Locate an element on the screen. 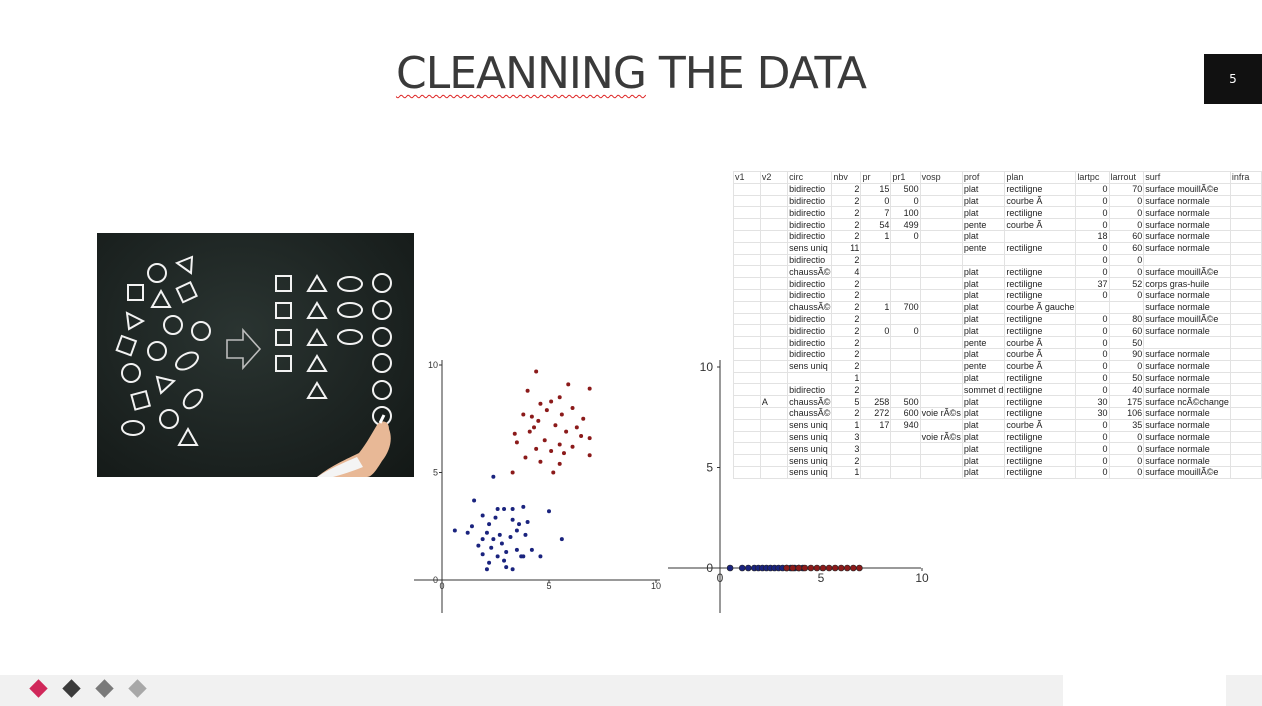 The image size is (1262, 706). spreadsheet-cell: 15 is located at coordinates (876, 189).